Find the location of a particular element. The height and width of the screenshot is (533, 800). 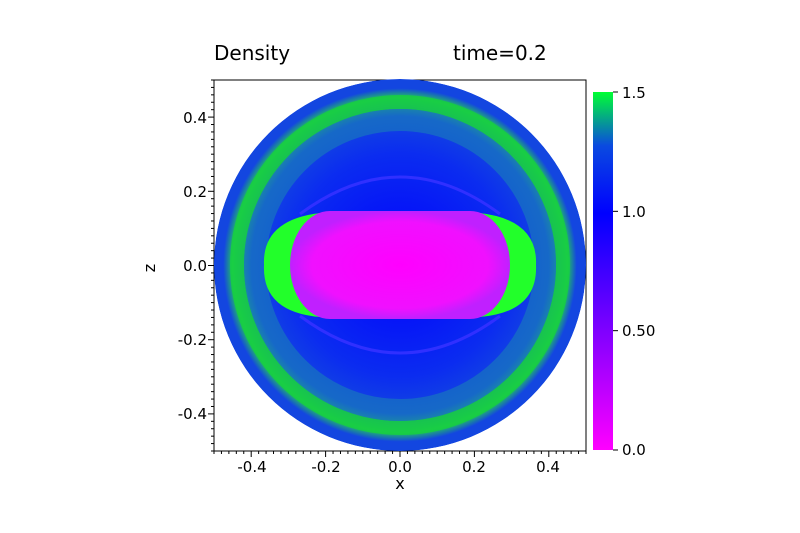

x-axis-ticks is located at coordinates (400, 454).